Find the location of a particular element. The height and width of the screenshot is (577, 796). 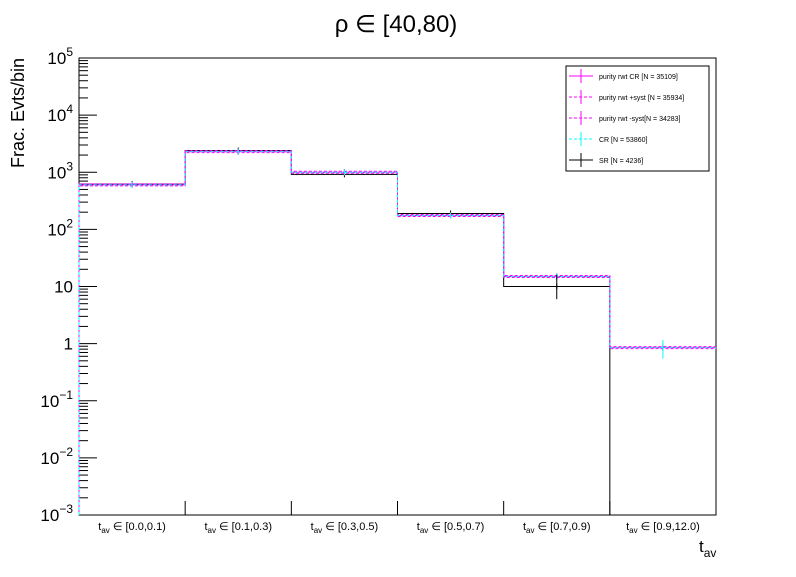

x-tick-label: tav ∈ [0.0,0.1) is located at coordinates (132, 528).